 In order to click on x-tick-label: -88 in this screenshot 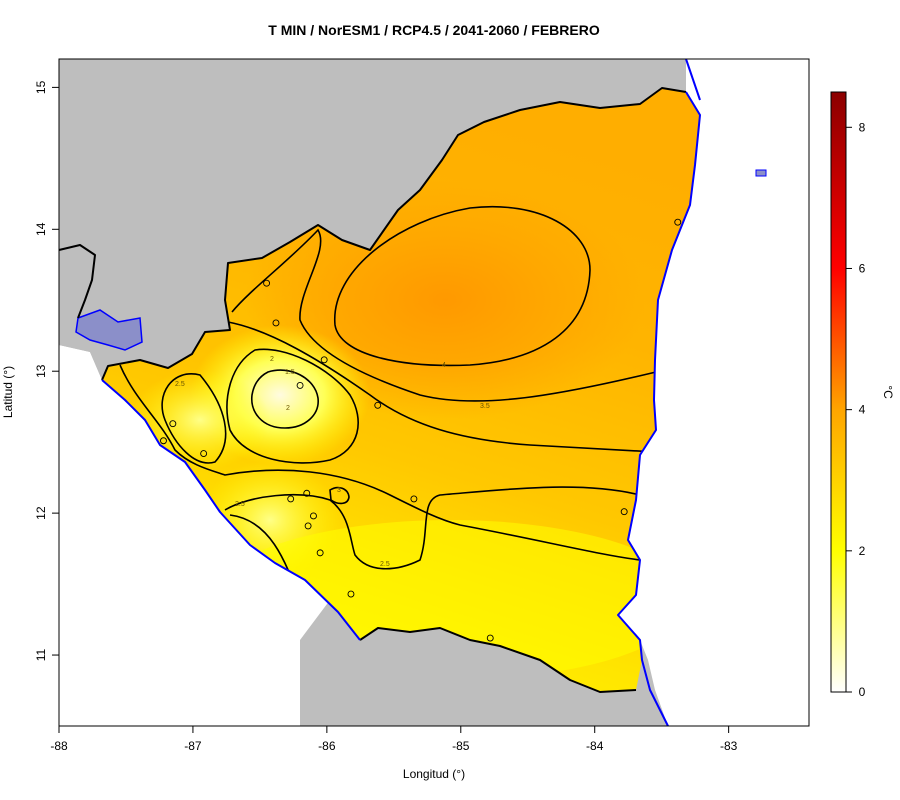, I will do `click(59, 746)`.